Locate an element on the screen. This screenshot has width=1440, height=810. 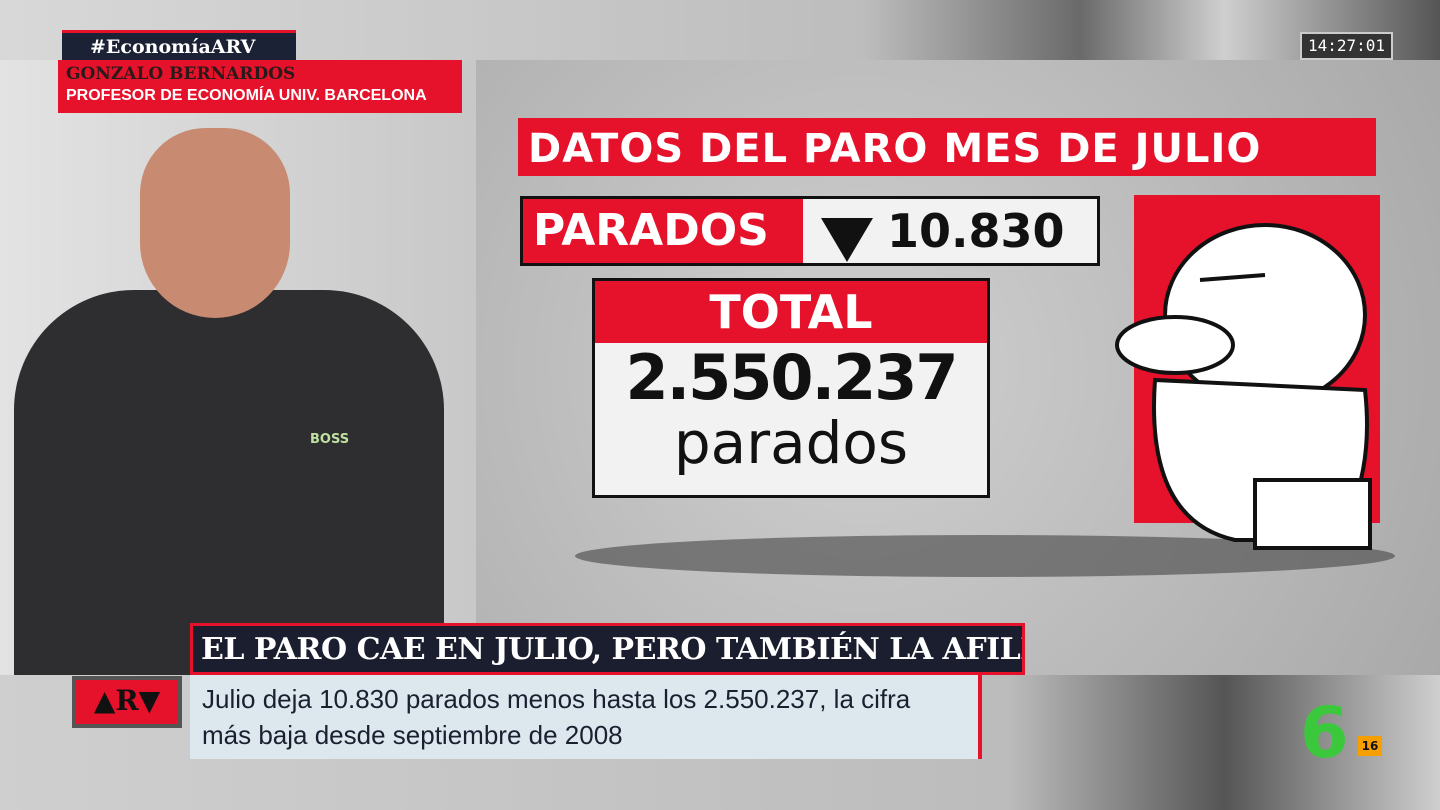
parados-change-value: 10.830 is located at coordinates (976, 231).